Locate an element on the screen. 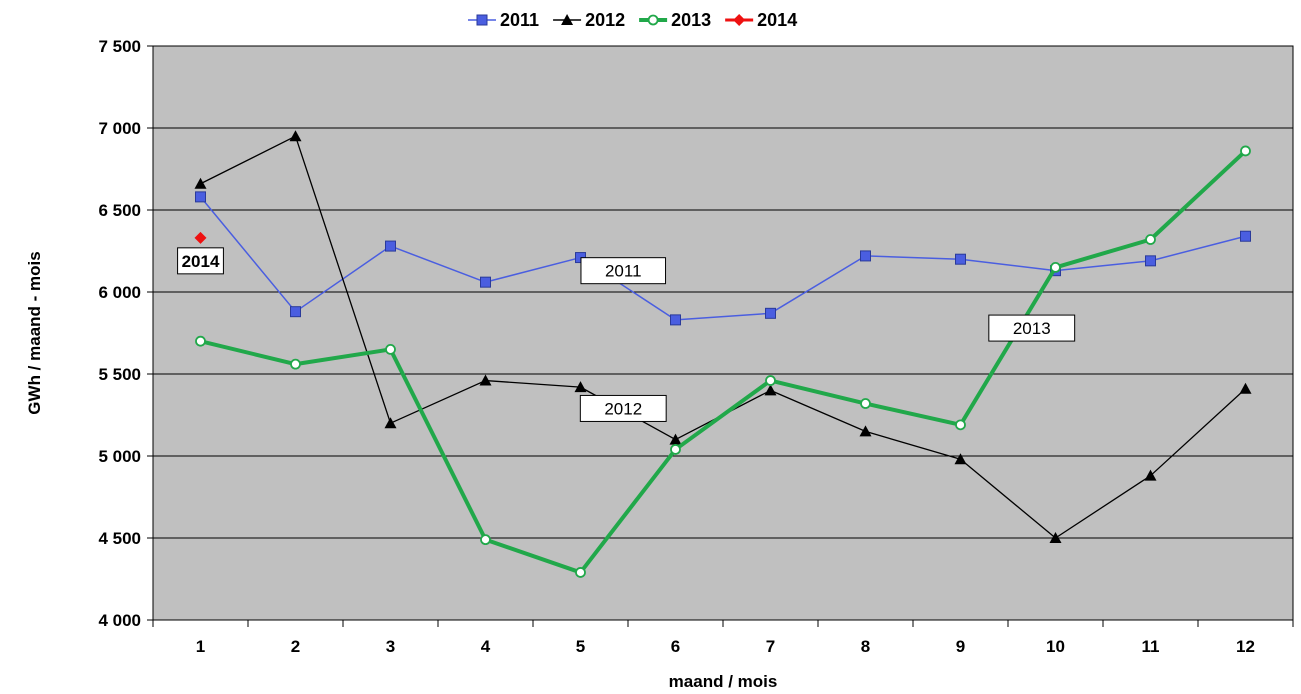 The height and width of the screenshot is (694, 1301). annotation-label: 2014 is located at coordinates (201, 261).